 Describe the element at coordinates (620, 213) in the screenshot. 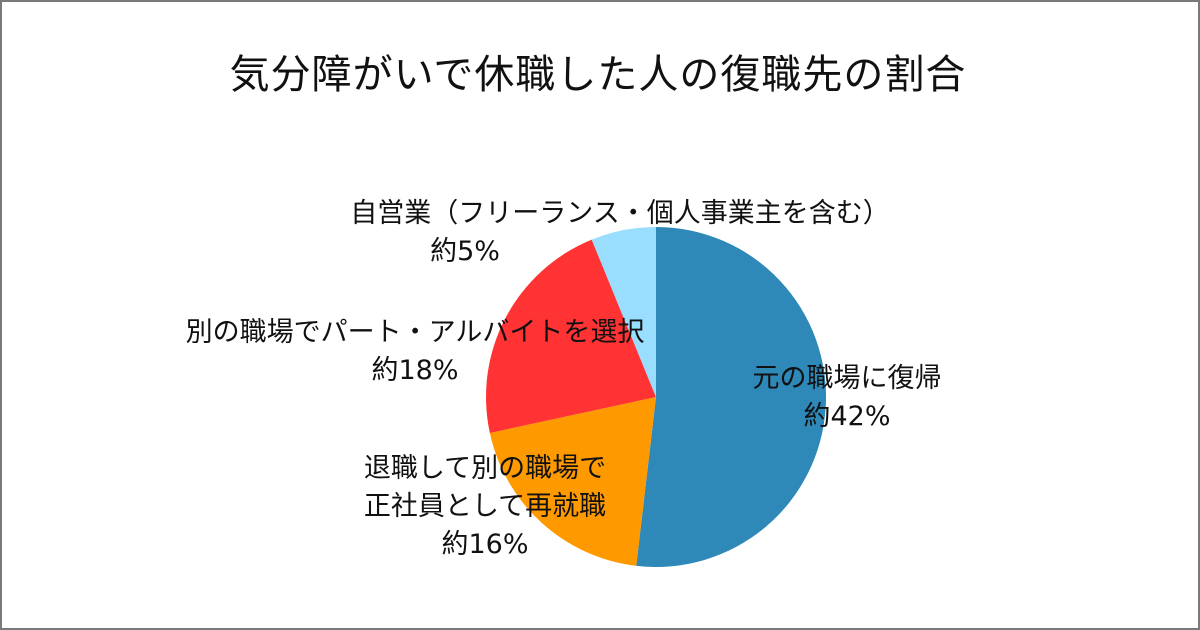

I see `slice-label-selfemployed-name: 自営業（フリーランス・個人事業主を含む）` at that location.